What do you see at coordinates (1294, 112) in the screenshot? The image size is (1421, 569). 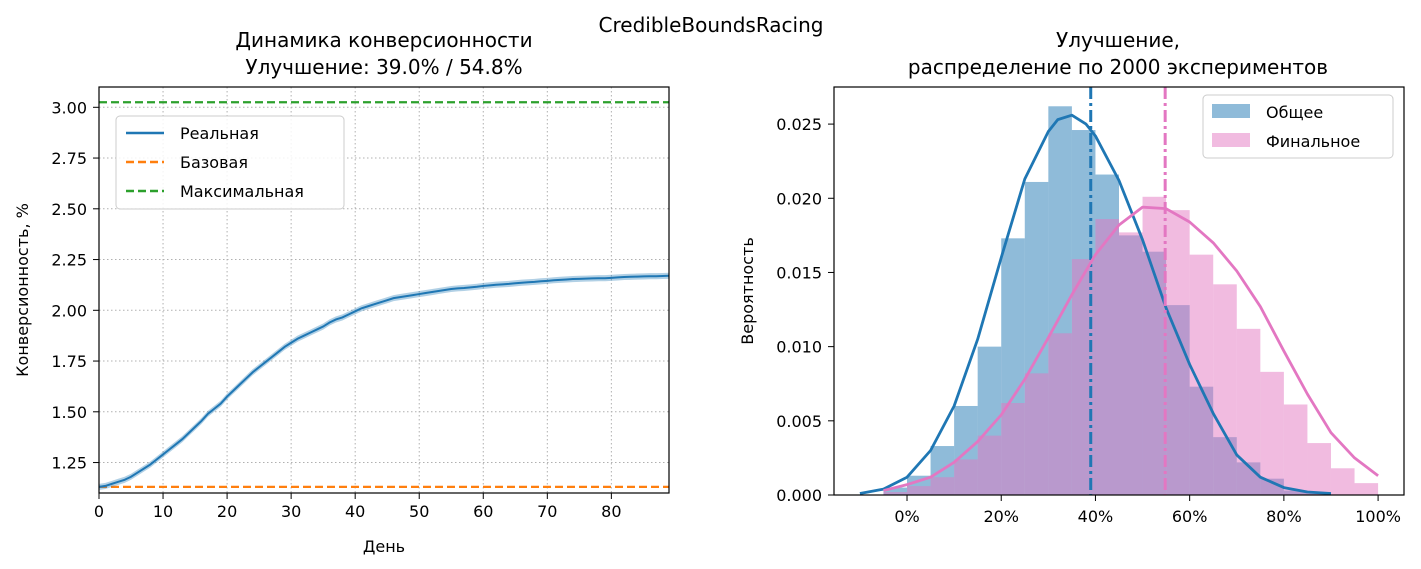 I see `legend-overall-label: Общее` at bounding box center [1294, 112].